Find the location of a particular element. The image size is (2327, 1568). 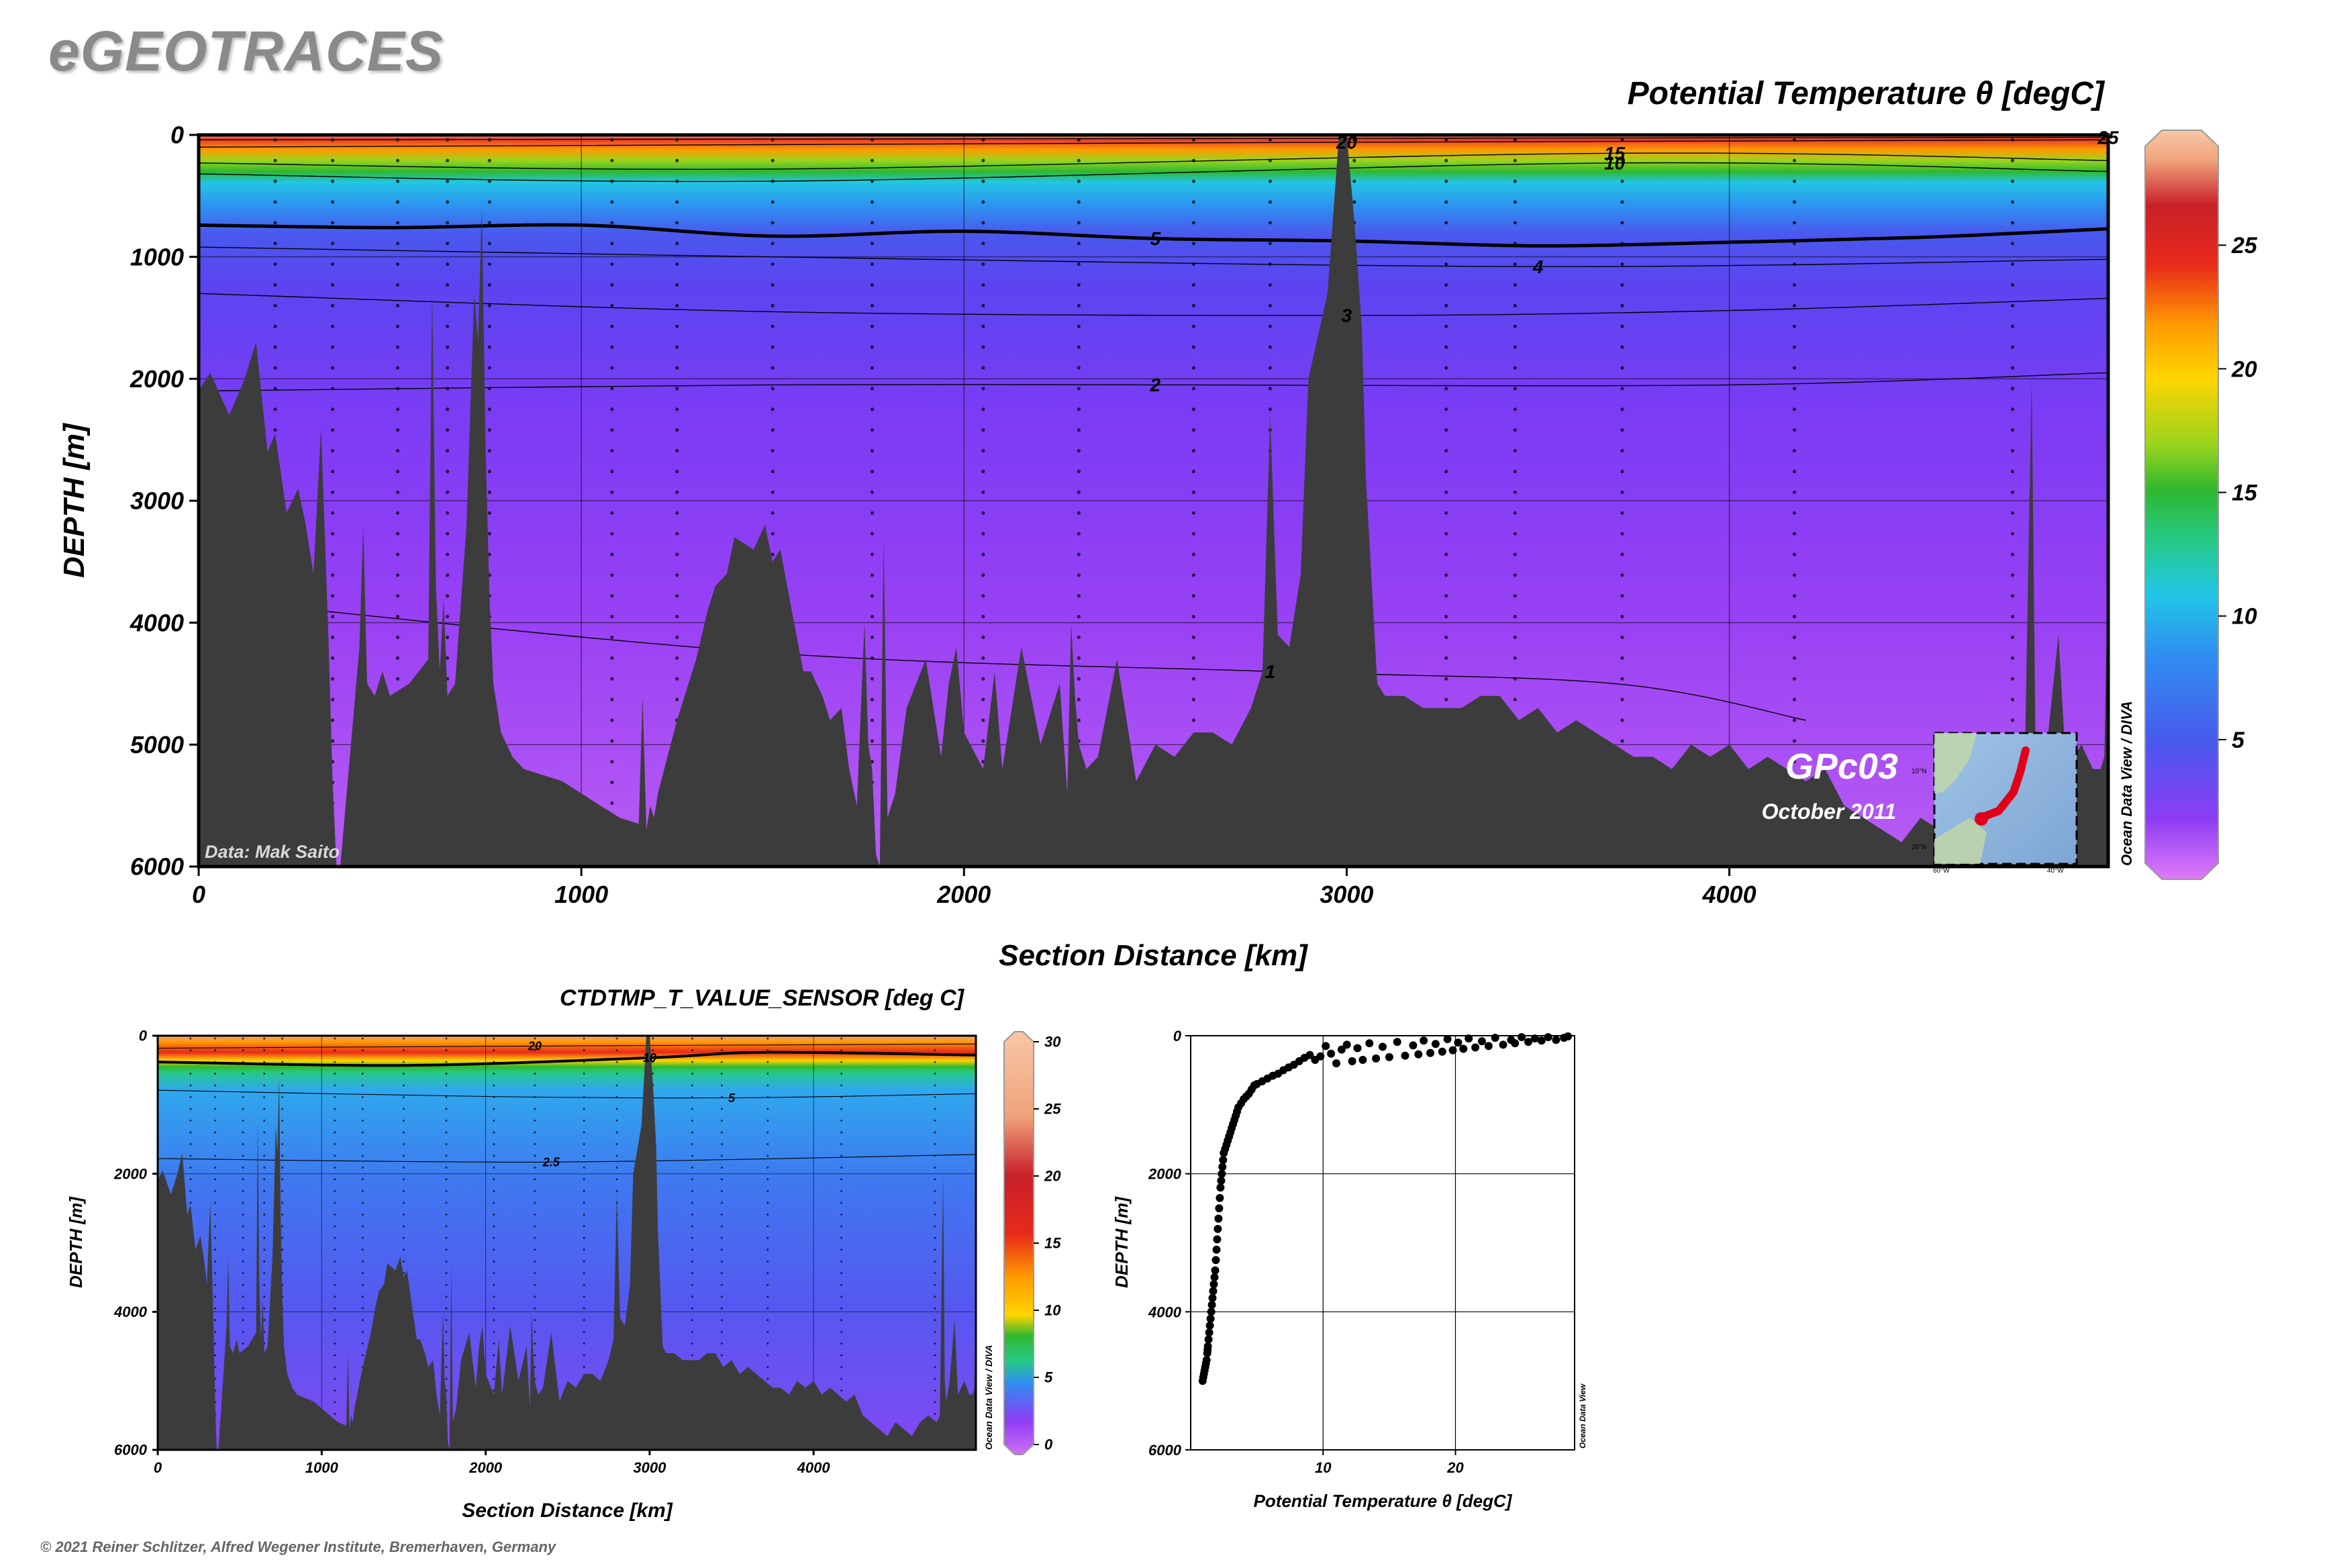

scatter-y-tick-label: 6000 is located at coordinates (1165, 1451).